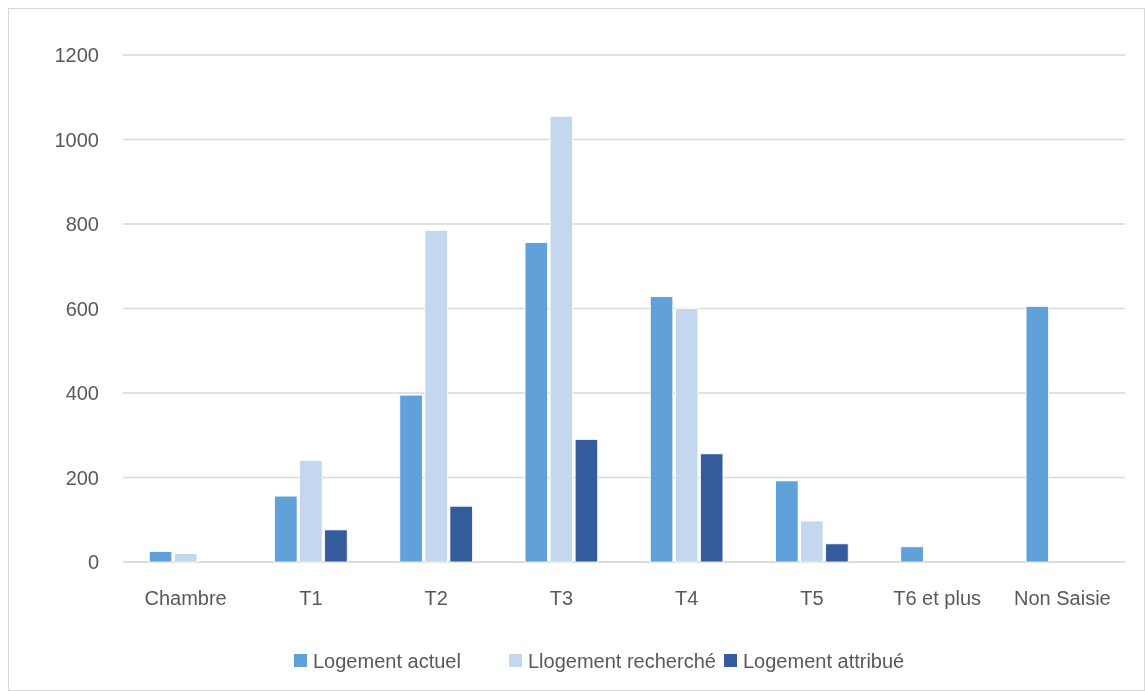 The width and height of the screenshot is (1145, 691). Describe the element at coordinates (1062, 598) in the screenshot. I see `x-tick-label: Non Saisie` at that location.